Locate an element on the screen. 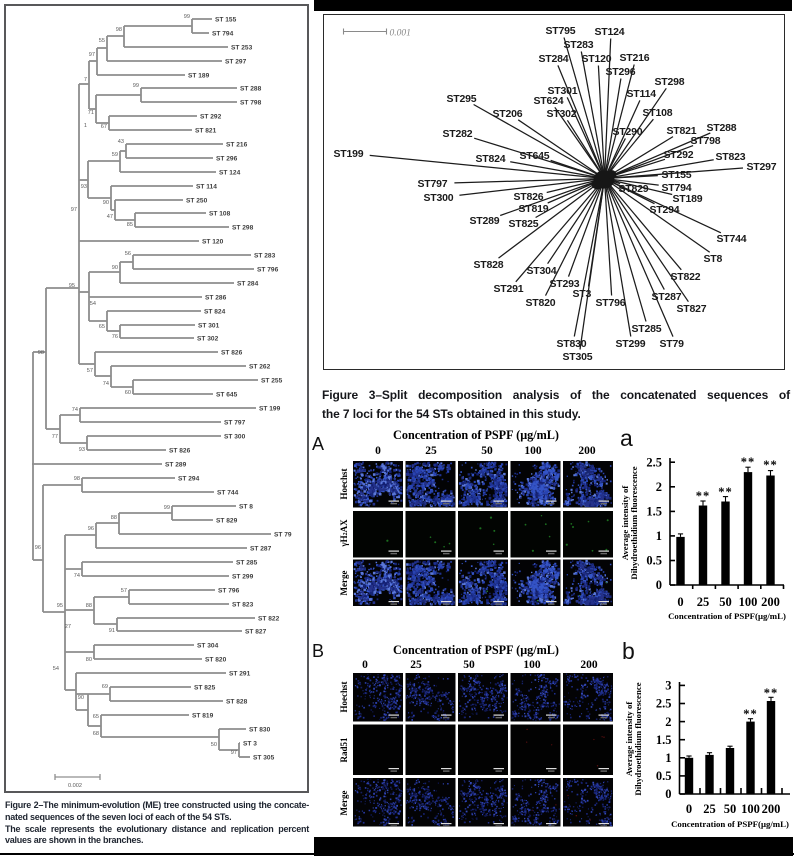 The height and width of the screenshot is (856, 794). svg-text: ST 285 is located at coordinates (247, 562).